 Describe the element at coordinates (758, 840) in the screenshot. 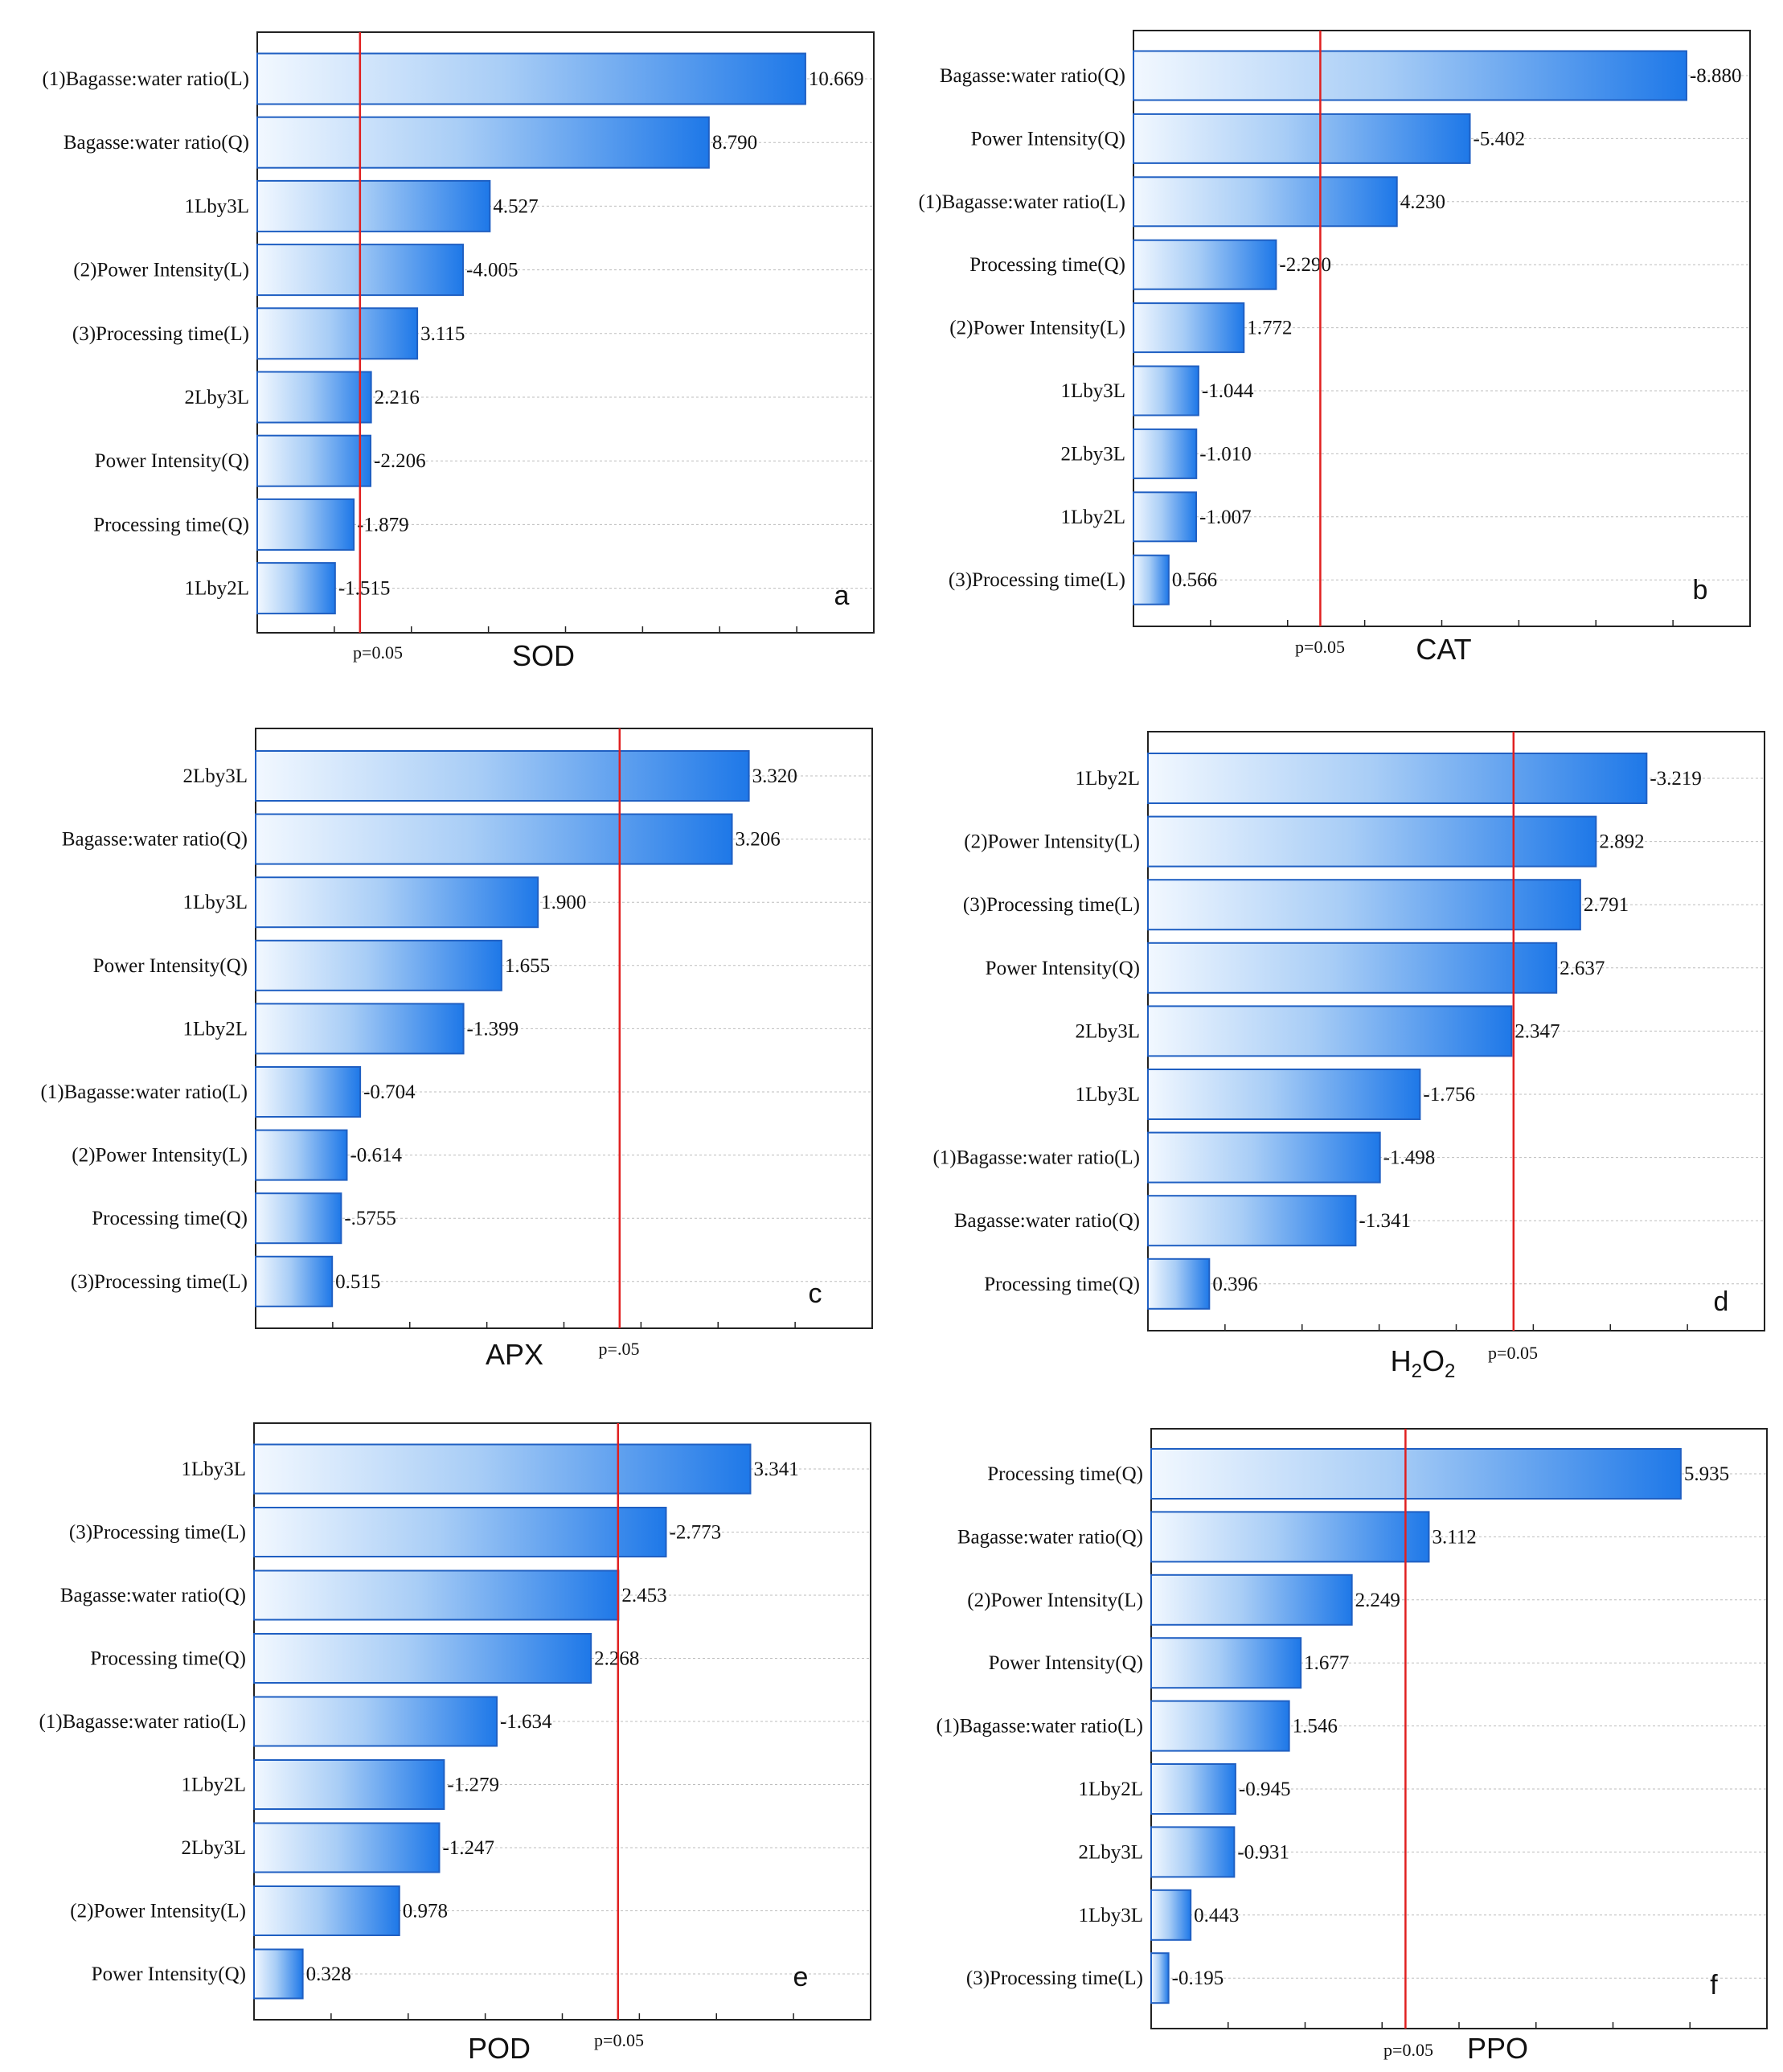

I see `value-label: 3.206` at that location.